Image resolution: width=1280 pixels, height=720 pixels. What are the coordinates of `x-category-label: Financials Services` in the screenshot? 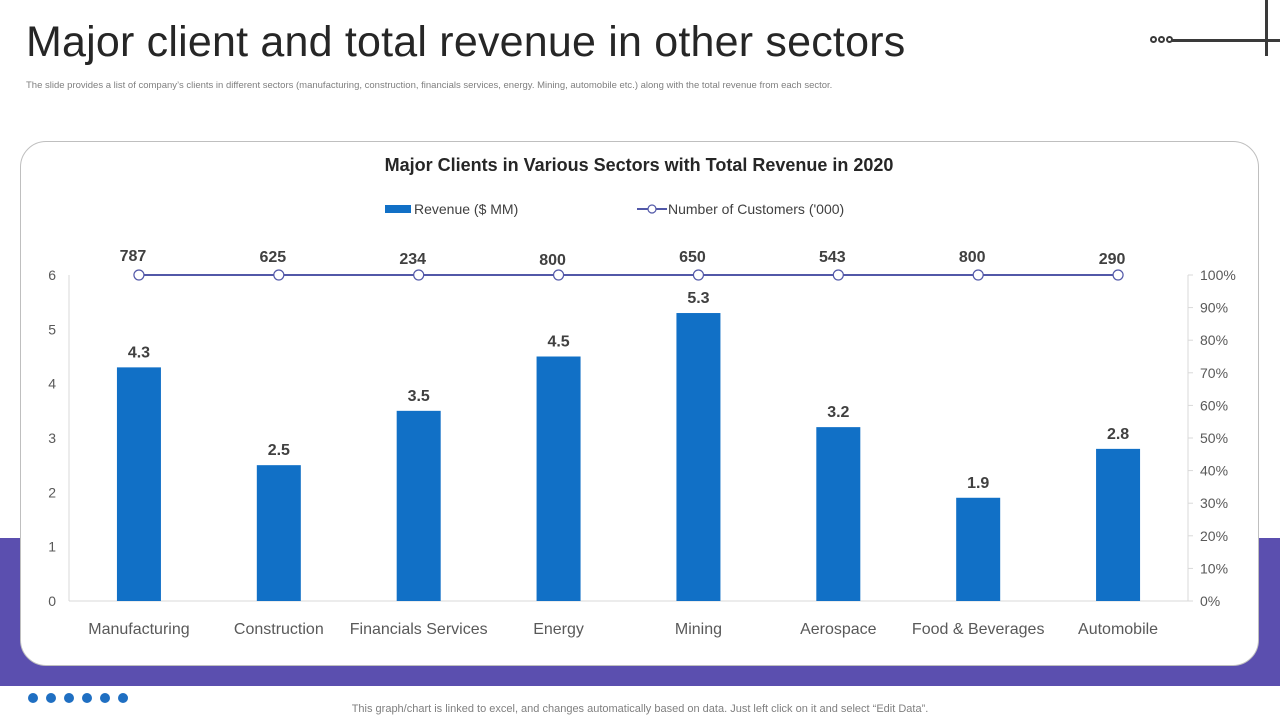 It's located at (419, 629).